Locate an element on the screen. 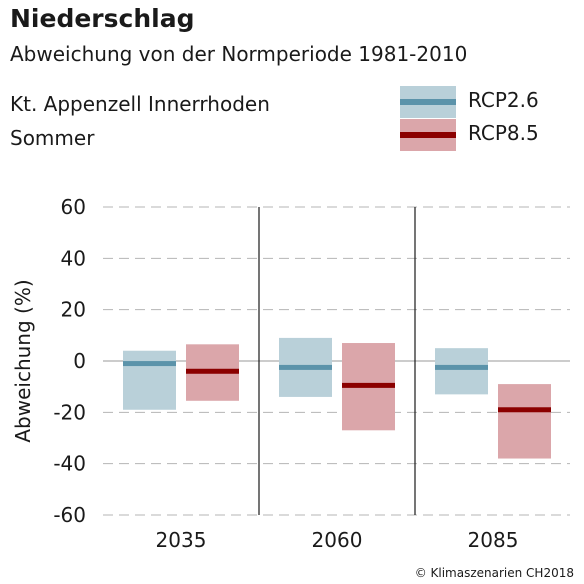  chart-title: Niederschlag is located at coordinates (102, 18).